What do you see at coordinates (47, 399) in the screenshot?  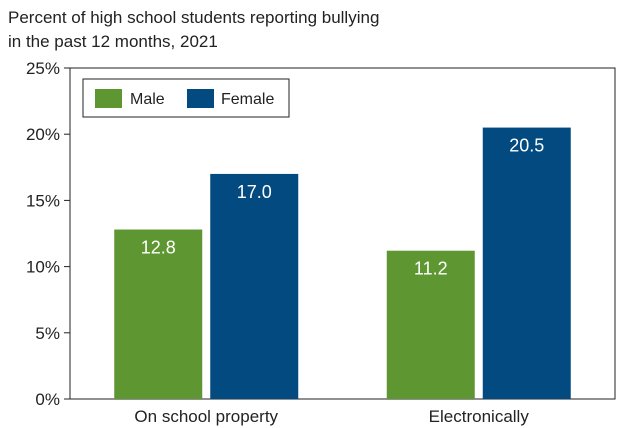 I see `y-tick-label: 0%` at bounding box center [47, 399].